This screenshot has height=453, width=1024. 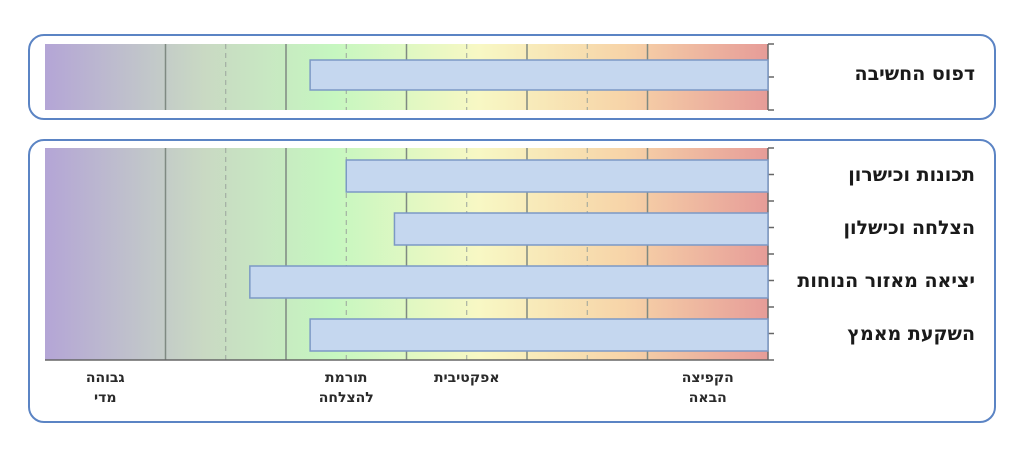 I want to click on zone-label: הקפיצה הבאה, so click(x=707, y=388).